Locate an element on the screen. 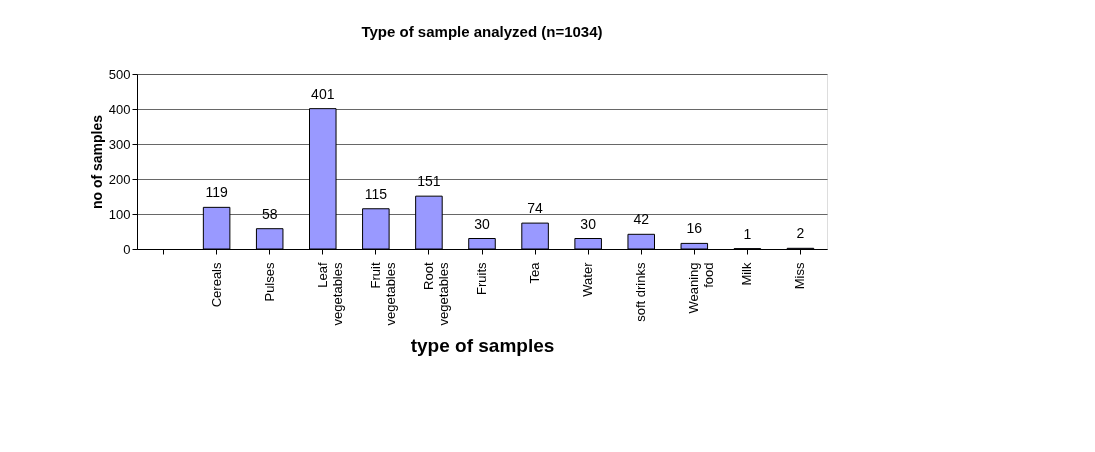 The height and width of the screenshot is (452, 1095). y-tick-label: 500 is located at coordinates (119, 74).